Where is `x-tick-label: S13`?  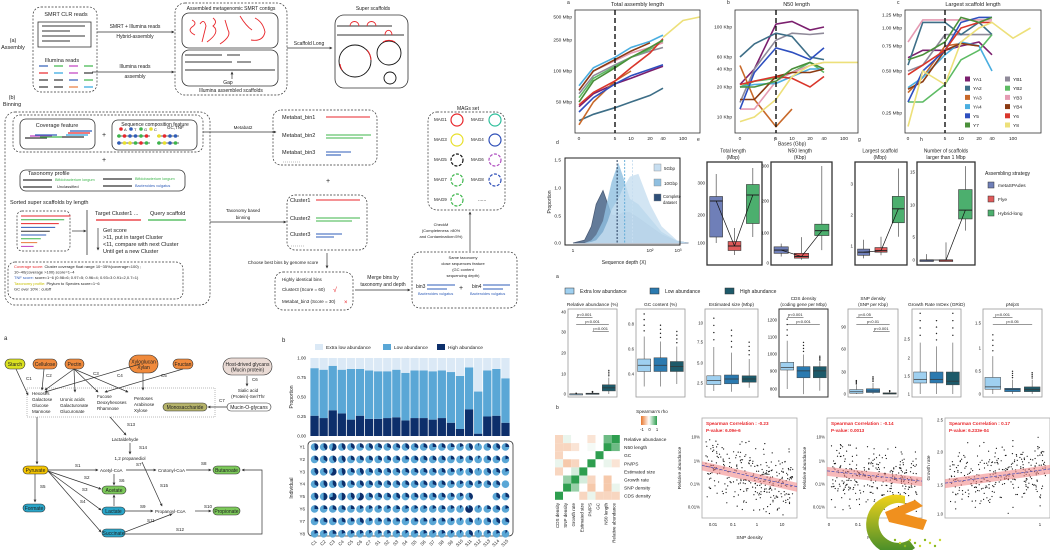
x-tick-label: S13 is located at coordinates (487, 543).